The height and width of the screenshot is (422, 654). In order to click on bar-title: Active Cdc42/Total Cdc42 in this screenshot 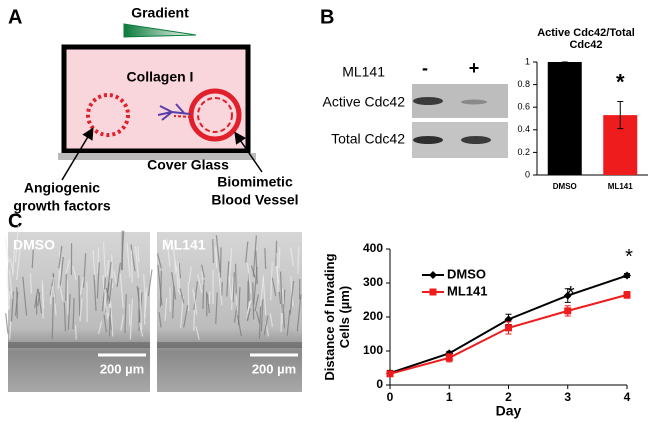, I will do `click(586, 39)`.